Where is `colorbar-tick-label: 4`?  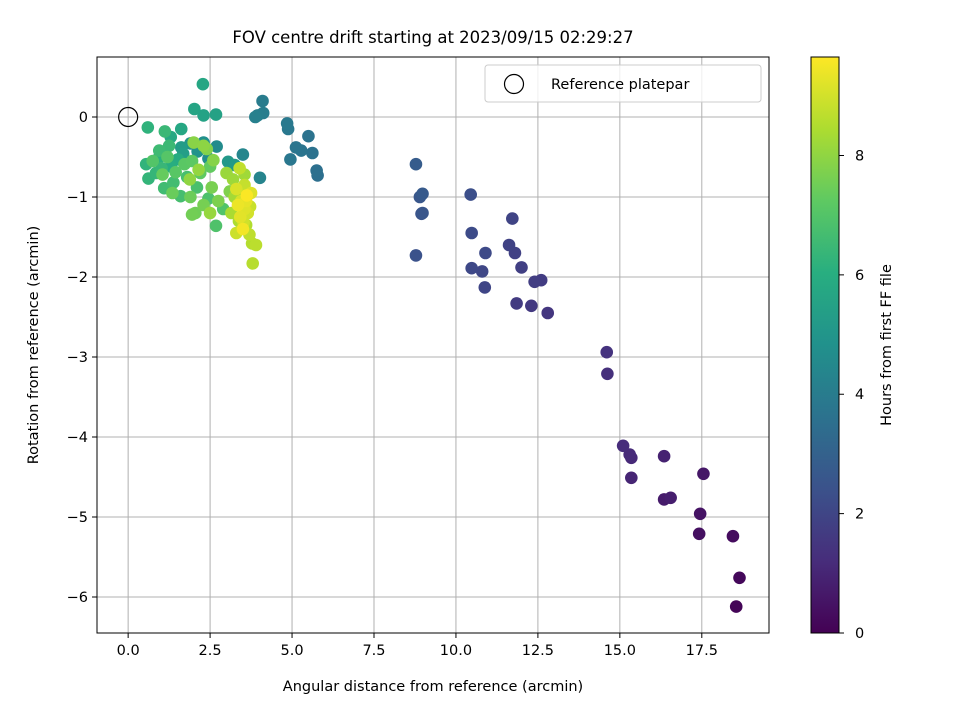 colorbar-tick-label: 4 is located at coordinates (859, 395).